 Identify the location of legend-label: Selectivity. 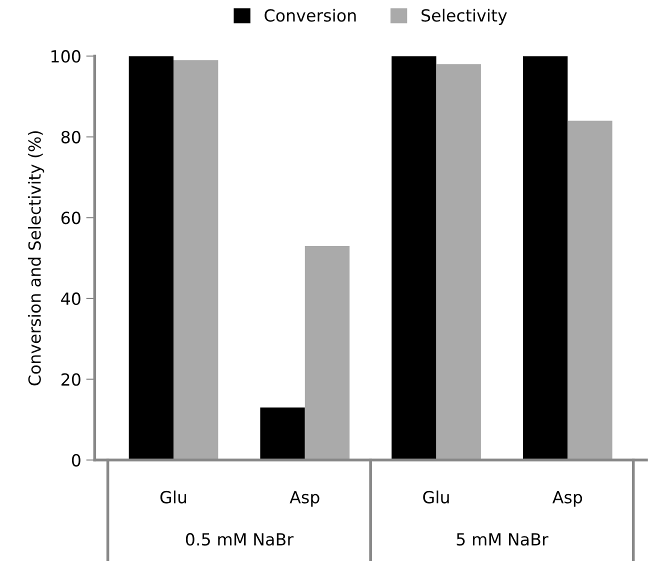
(464, 16).